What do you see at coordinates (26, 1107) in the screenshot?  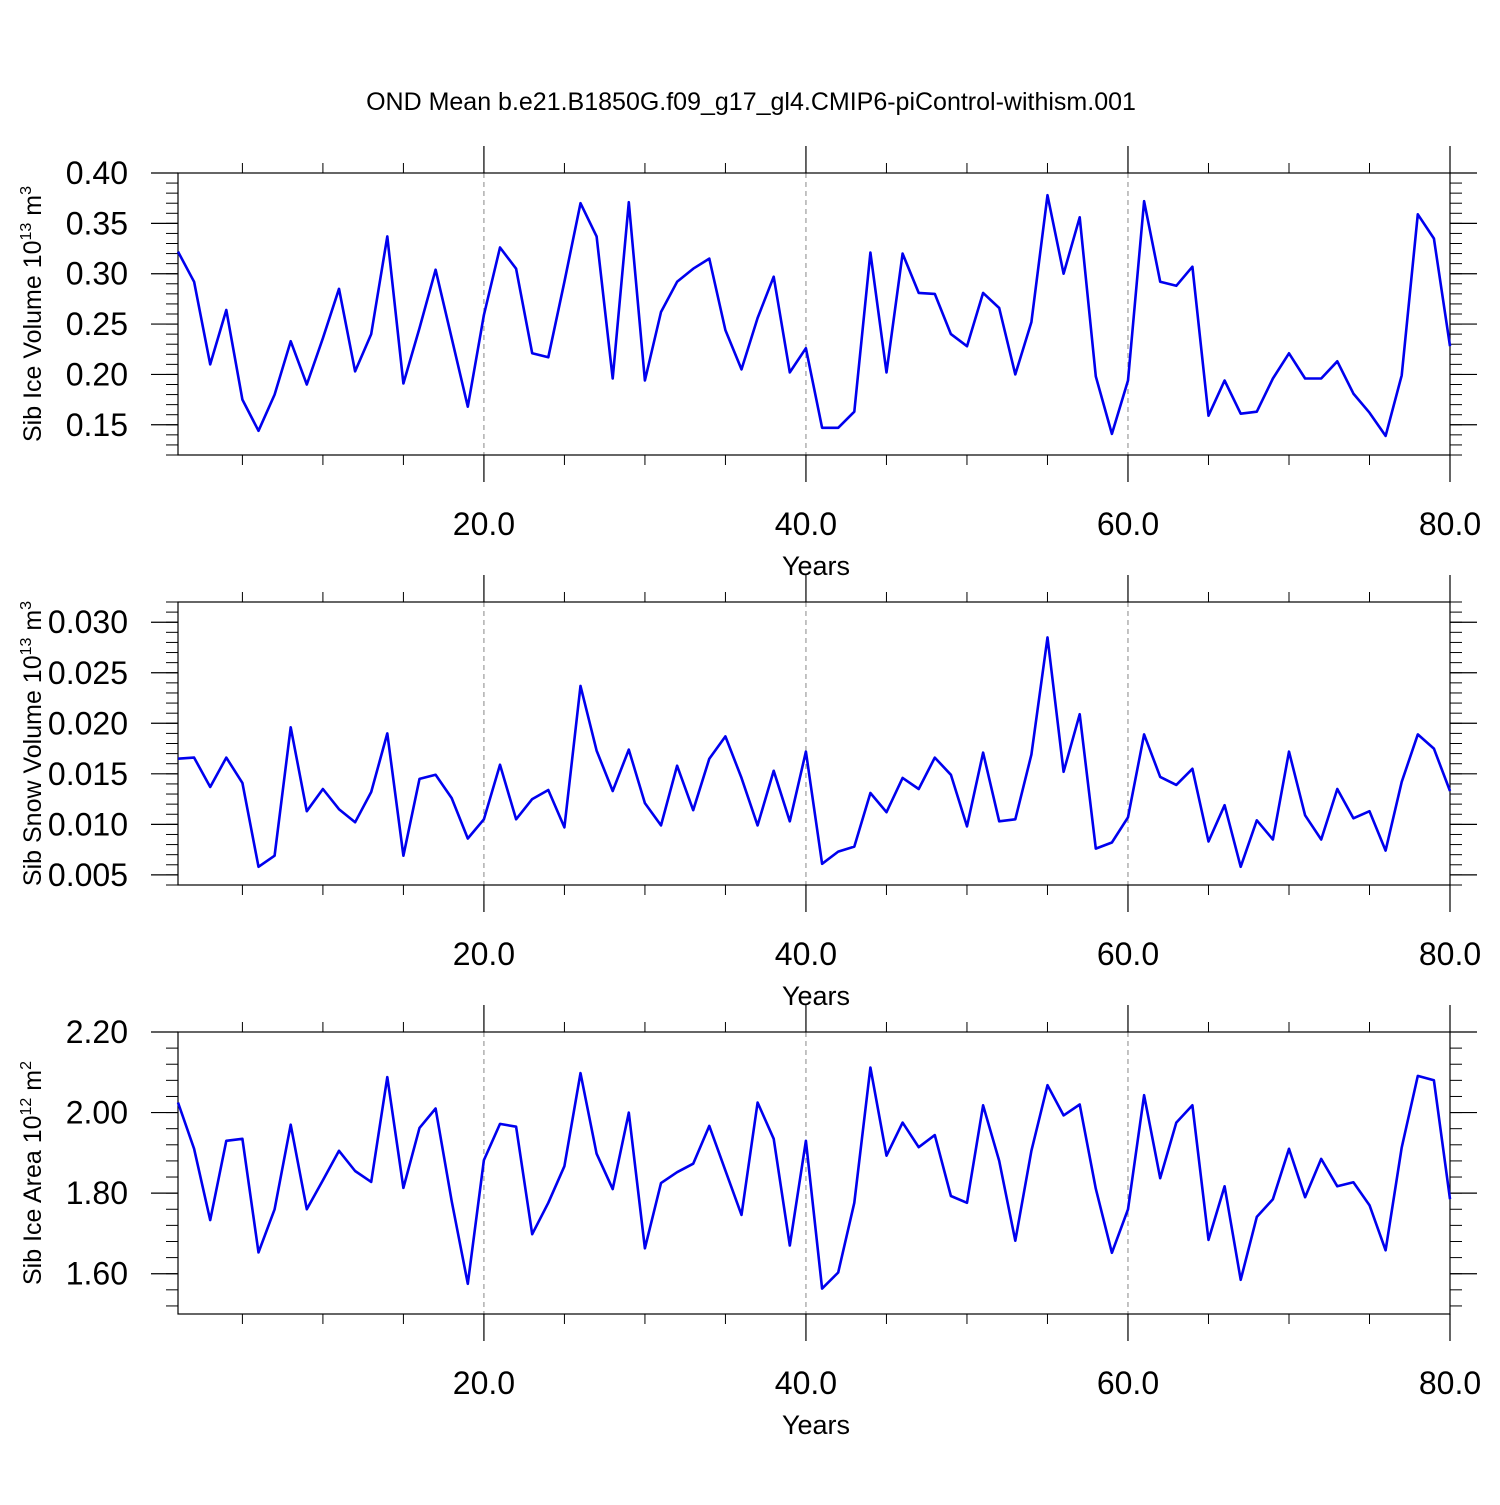 I see `y-axis-label-exponent: 12` at bounding box center [26, 1107].